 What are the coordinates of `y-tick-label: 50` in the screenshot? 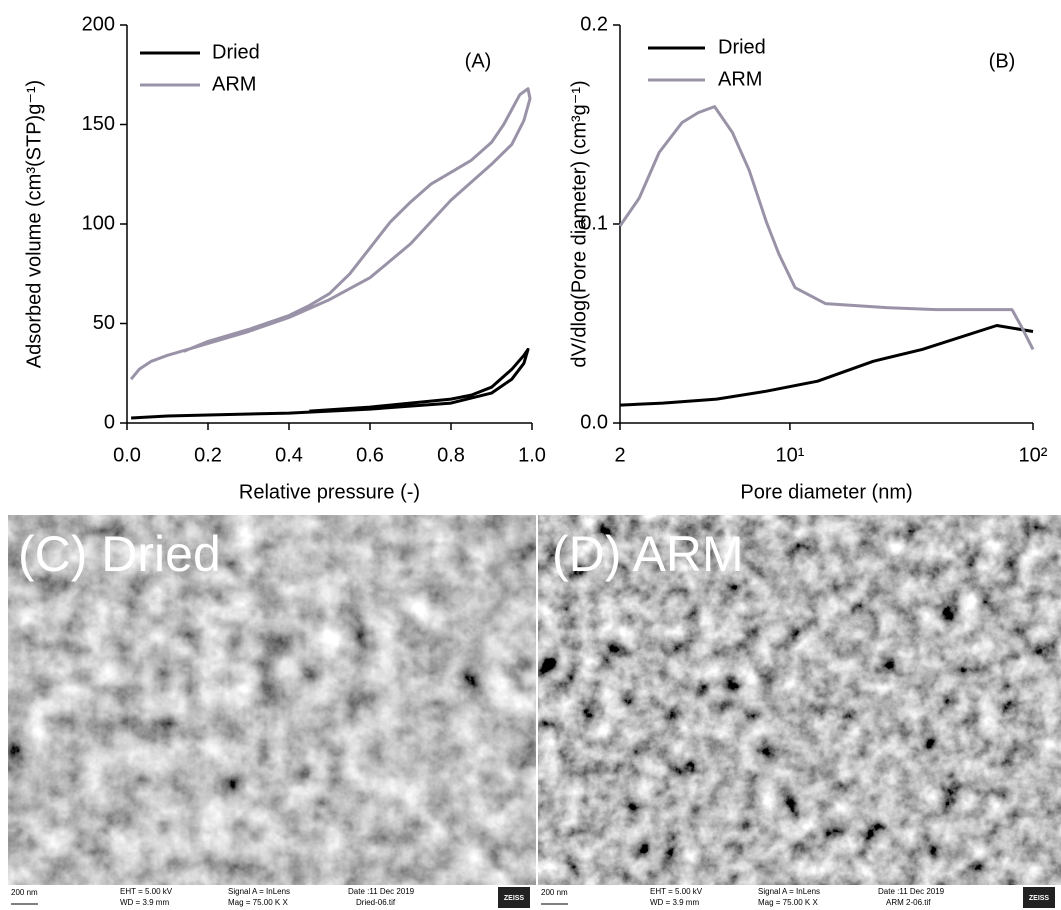 It's located at (104, 323).